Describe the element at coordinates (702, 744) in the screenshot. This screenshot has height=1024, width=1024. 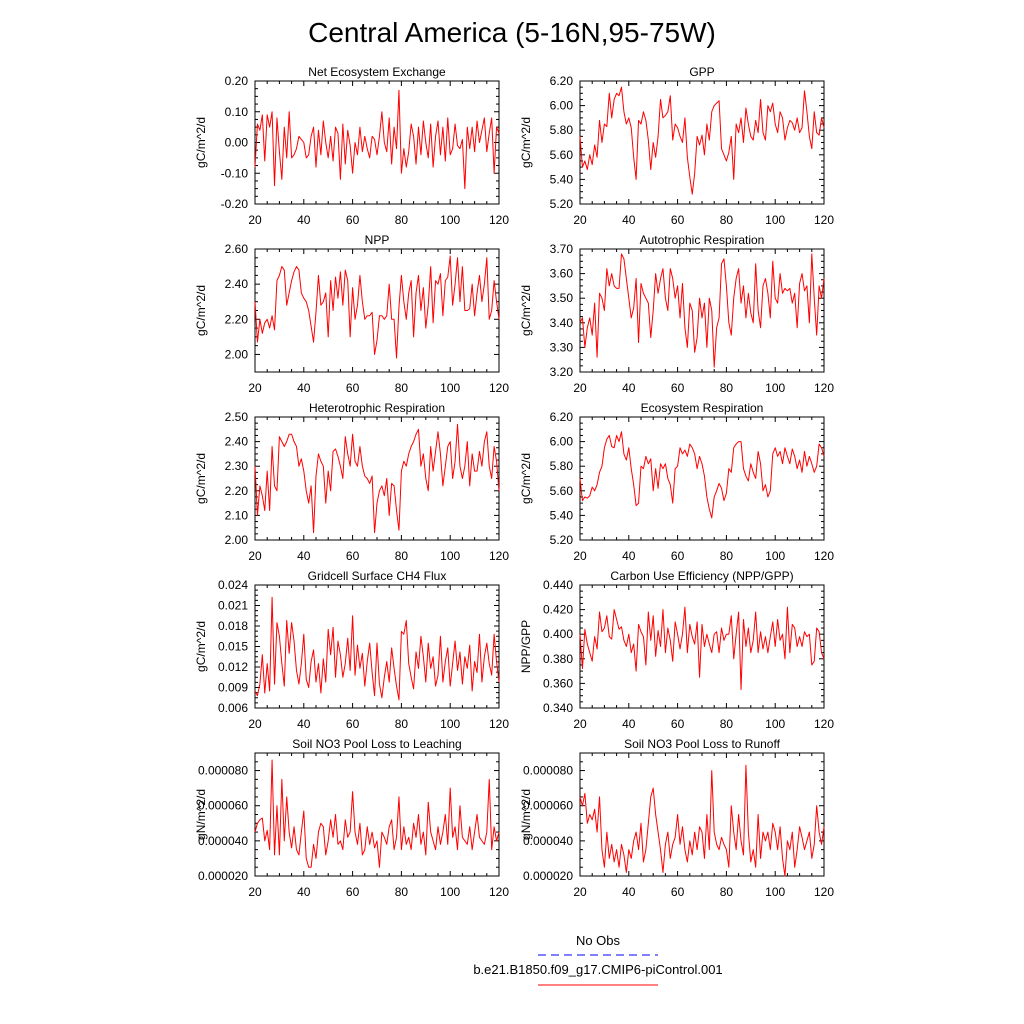
I see `panel-title: Soil NO3 Pool Loss to Runoff` at that location.